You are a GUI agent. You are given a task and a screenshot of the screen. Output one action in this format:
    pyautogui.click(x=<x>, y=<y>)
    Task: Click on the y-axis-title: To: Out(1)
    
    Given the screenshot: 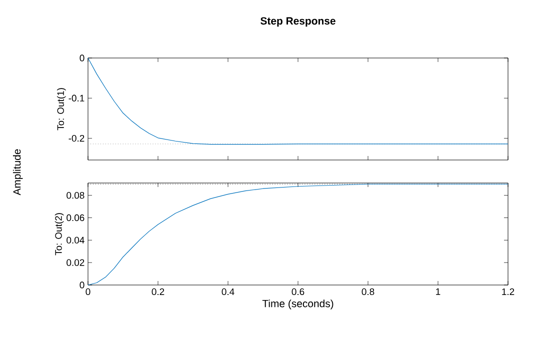 What is the action you would take?
    pyautogui.click(x=61, y=109)
    